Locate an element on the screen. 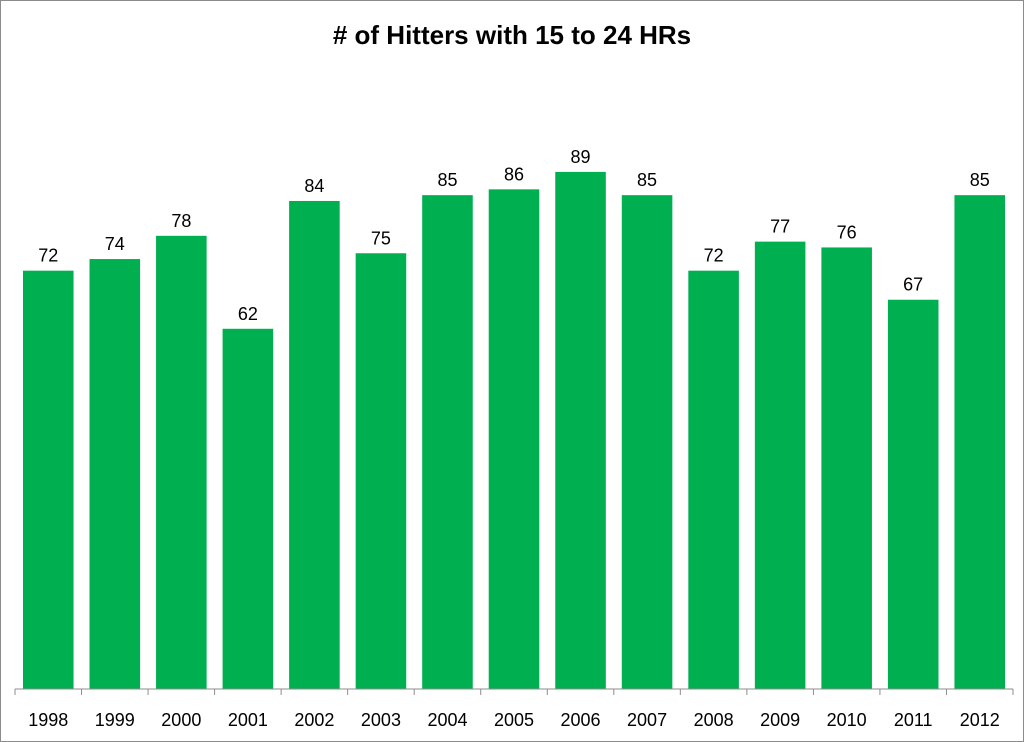  x-tick-label-2001: 2001 is located at coordinates (248, 720).